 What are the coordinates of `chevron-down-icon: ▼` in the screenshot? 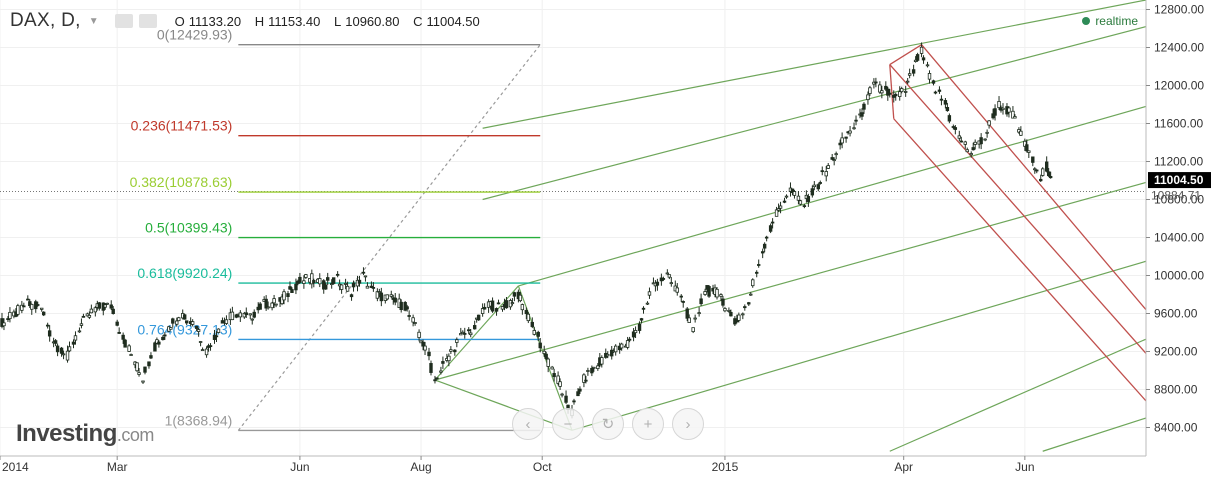 It's located at (93, 21).